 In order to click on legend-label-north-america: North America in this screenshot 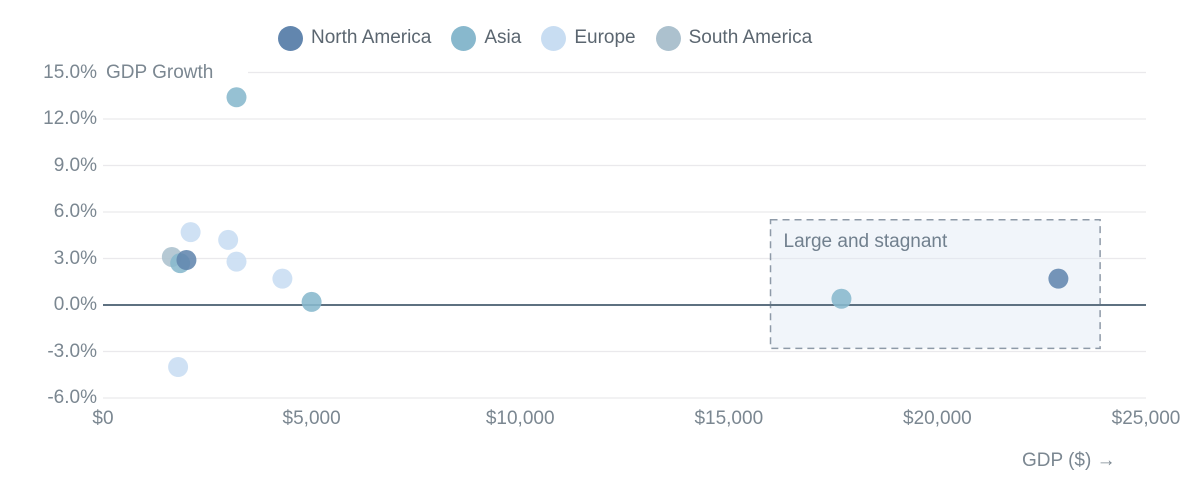, I will do `click(371, 37)`.